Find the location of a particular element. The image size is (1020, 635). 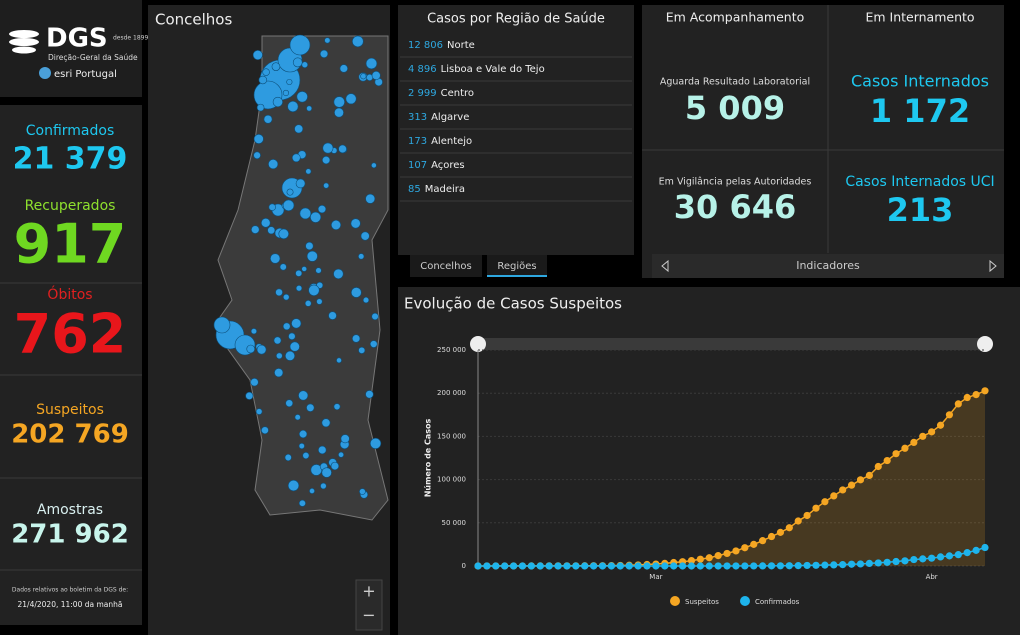

legend-label: Suspeitos is located at coordinates (702, 602).